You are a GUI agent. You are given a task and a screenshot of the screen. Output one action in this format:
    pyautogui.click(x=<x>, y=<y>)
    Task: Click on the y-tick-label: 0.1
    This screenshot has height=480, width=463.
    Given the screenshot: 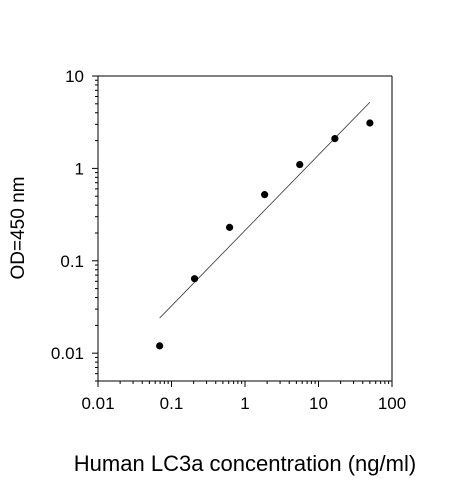 What is the action you would take?
    pyautogui.click(x=72, y=261)
    